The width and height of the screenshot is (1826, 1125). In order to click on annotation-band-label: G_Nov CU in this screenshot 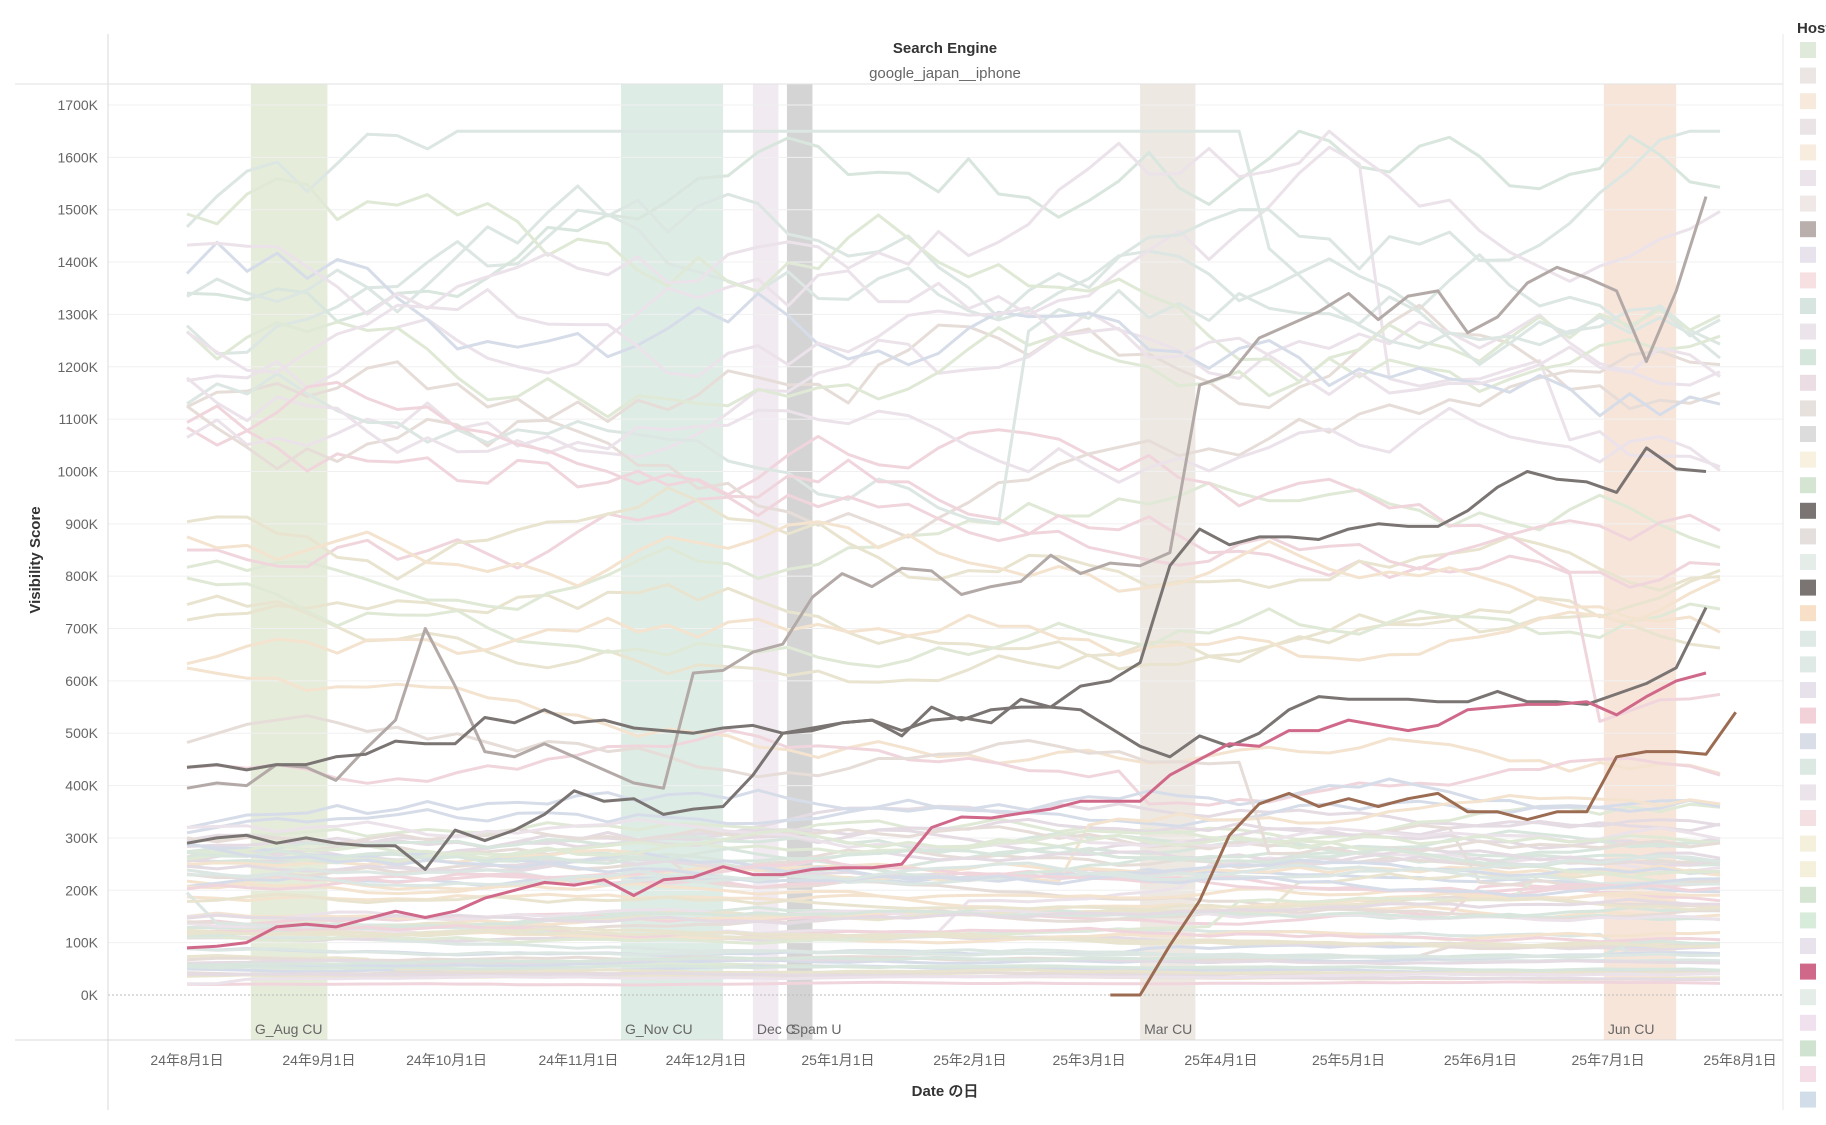, I will do `click(659, 1029)`.